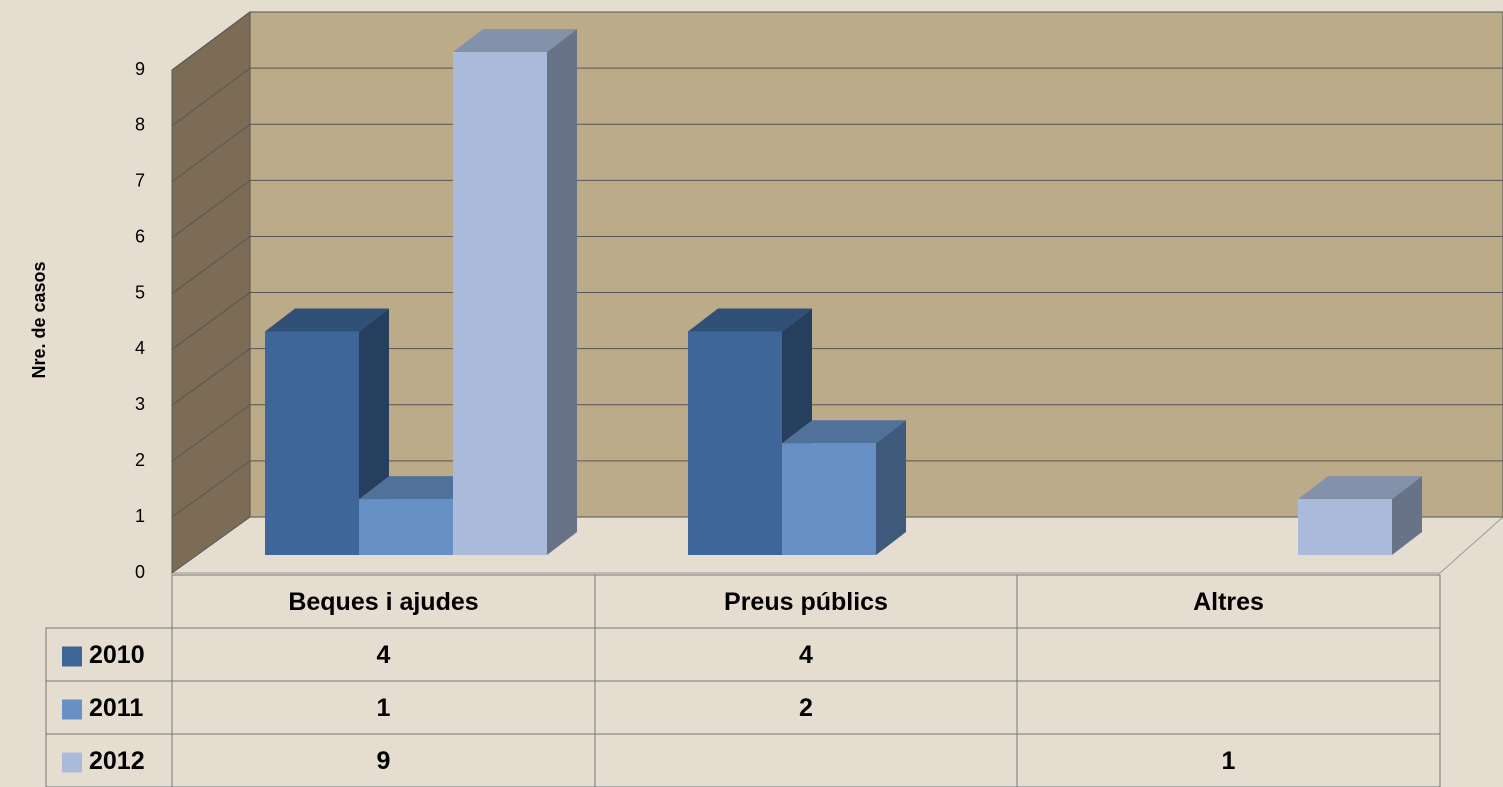 This screenshot has height=787, width=1503. I want to click on y-tick-label: 2, so click(140, 460).